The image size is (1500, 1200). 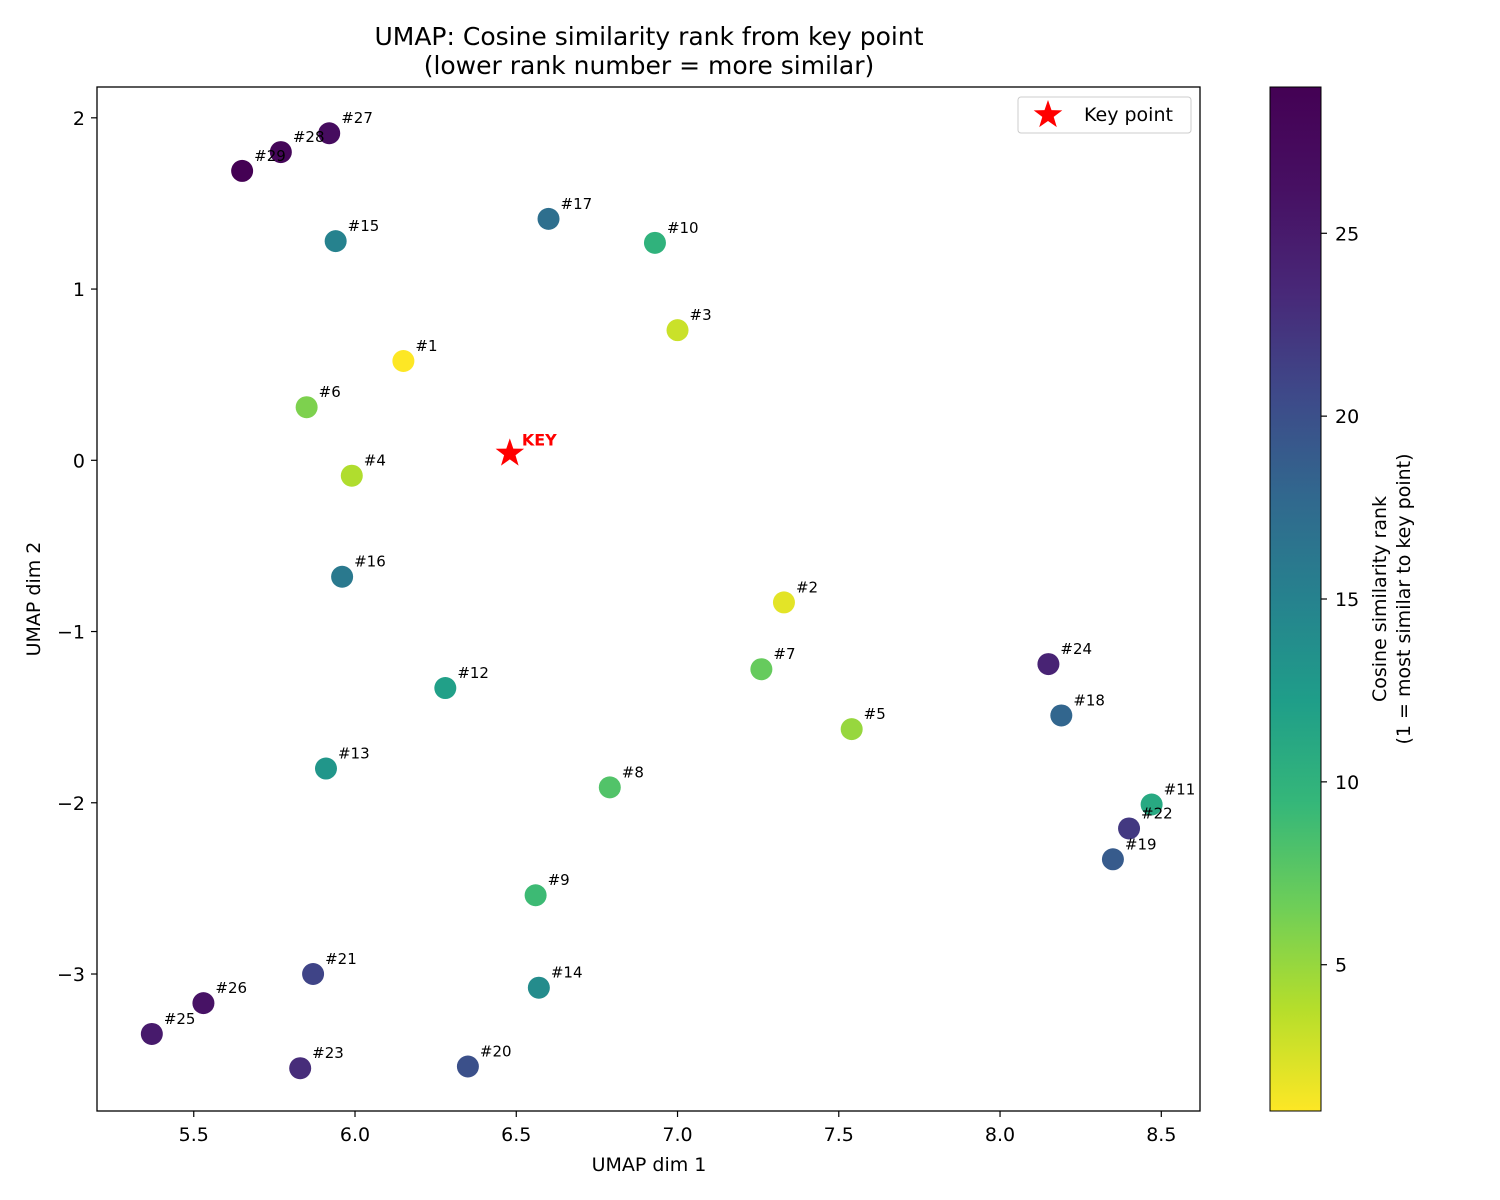 What do you see at coordinates (784, 654) in the screenshot?
I see `data-point-label: #7` at bounding box center [784, 654].